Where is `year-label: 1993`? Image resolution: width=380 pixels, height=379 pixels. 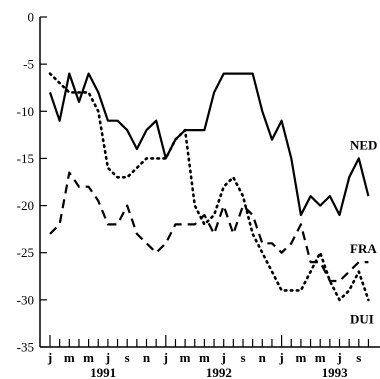
year-label: 1993 is located at coordinates (335, 372).